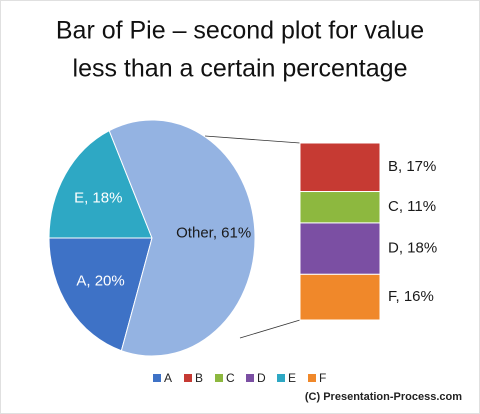  I want to click on pie-label: A, 20%, so click(100, 280).